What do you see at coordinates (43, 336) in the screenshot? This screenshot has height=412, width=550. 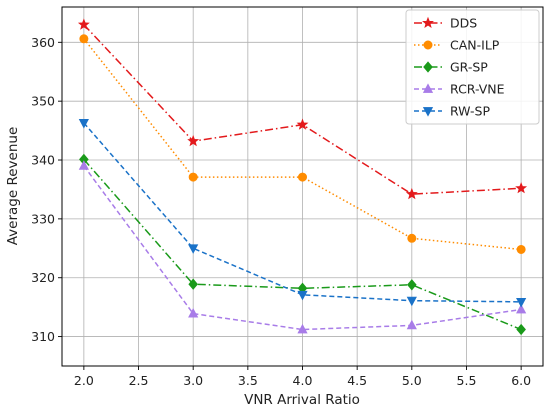 I see `y-tick-label: 310` at bounding box center [43, 336].